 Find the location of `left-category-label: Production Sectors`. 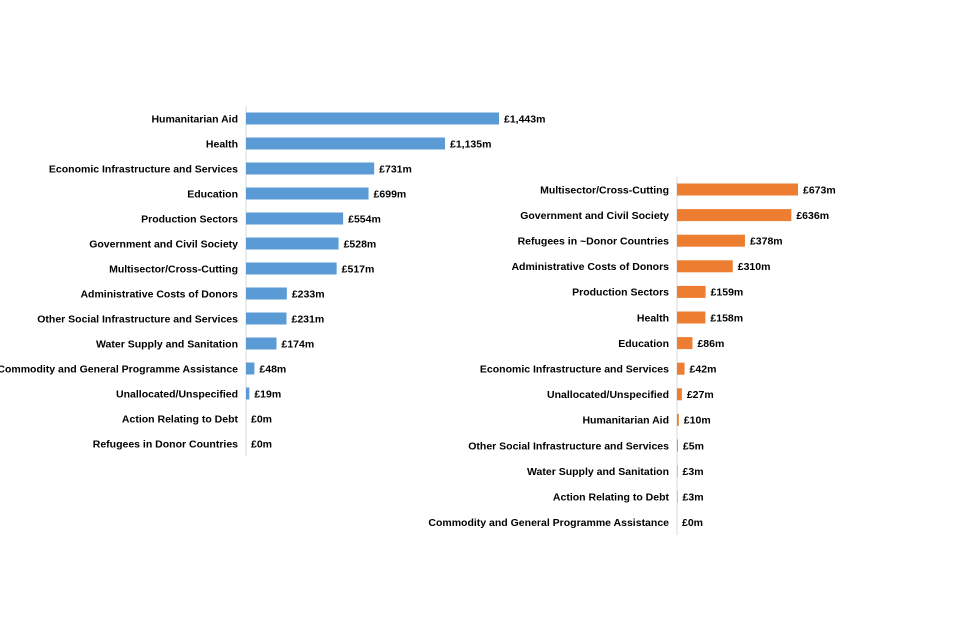

left-category-label: Production Sectors is located at coordinates (189, 219).